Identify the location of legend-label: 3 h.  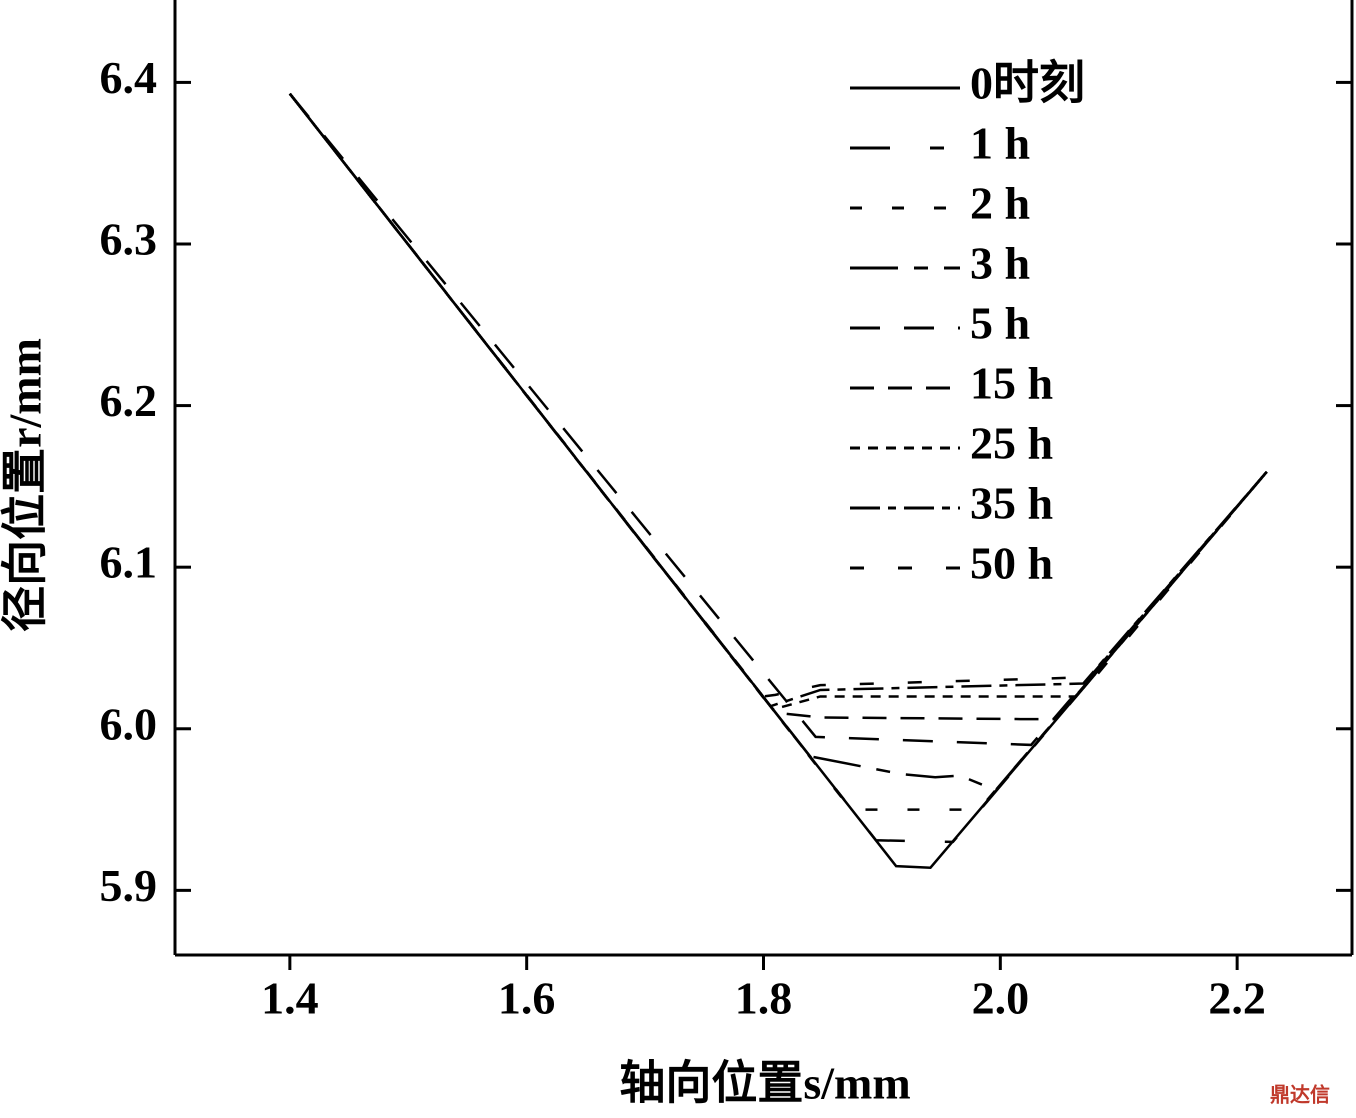
(1000, 263).